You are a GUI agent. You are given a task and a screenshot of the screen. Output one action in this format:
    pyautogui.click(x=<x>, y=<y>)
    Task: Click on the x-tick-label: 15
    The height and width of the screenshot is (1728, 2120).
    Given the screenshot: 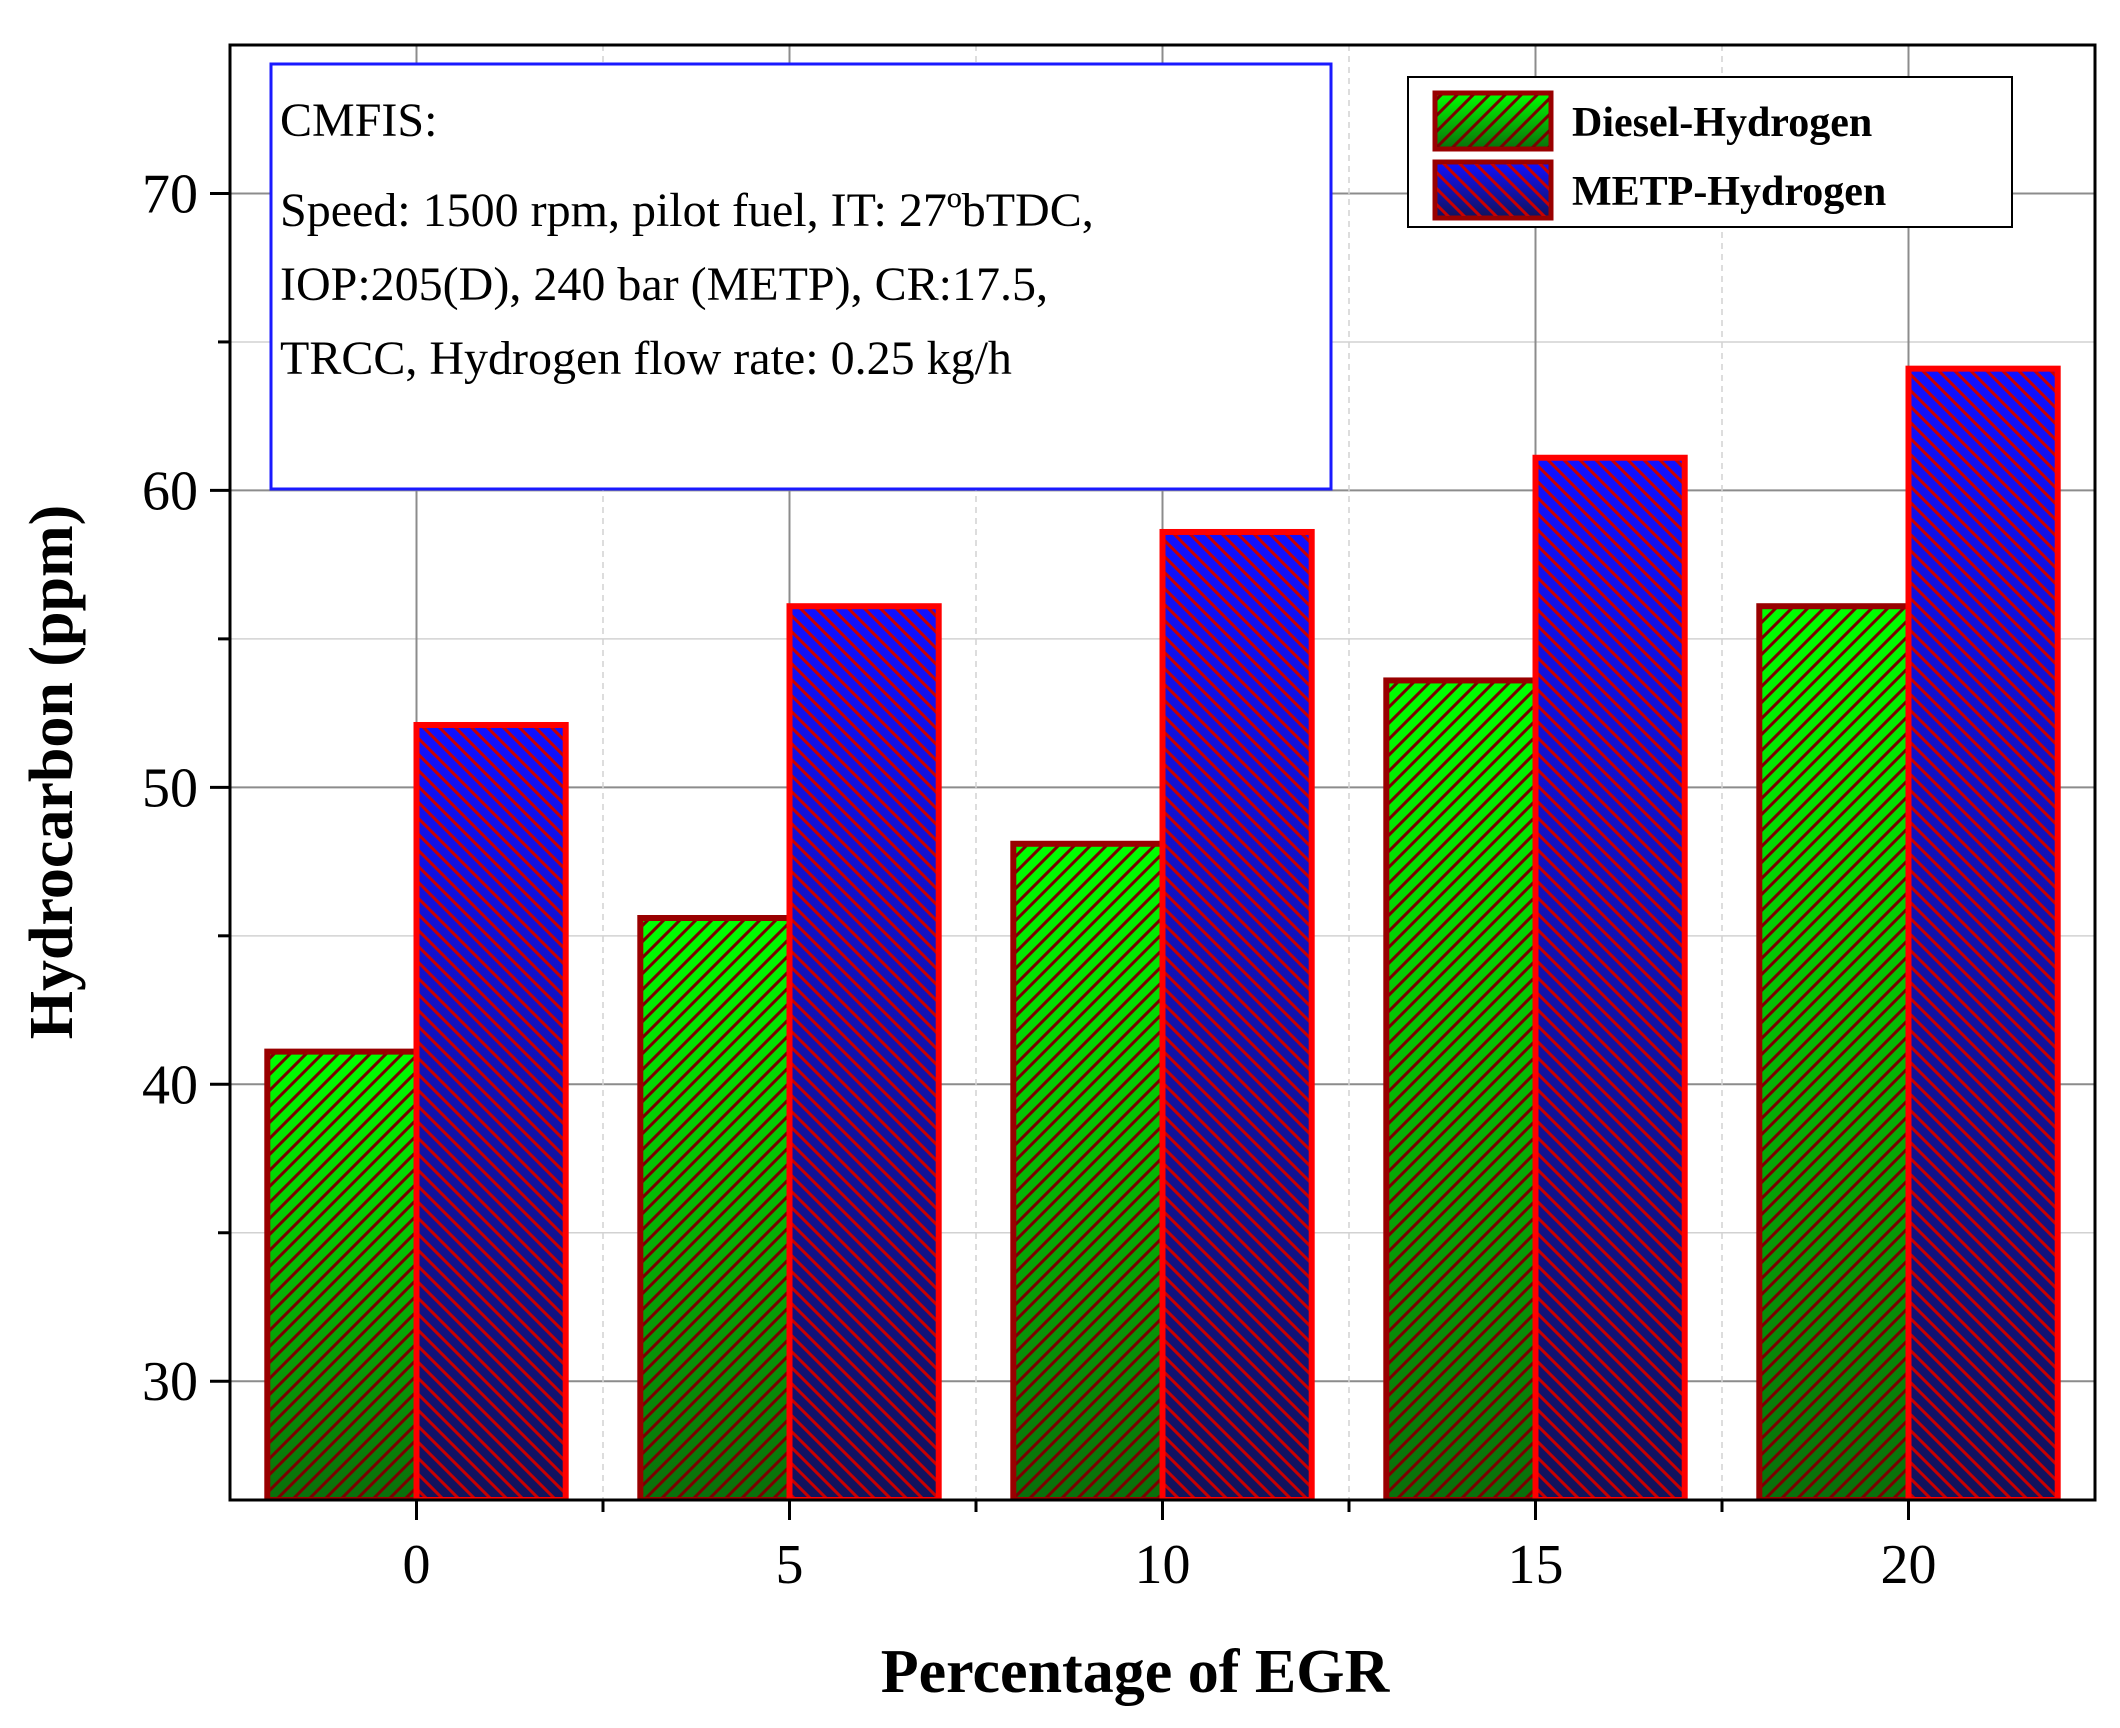 What is the action you would take?
    pyautogui.click(x=1536, y=1565)
    